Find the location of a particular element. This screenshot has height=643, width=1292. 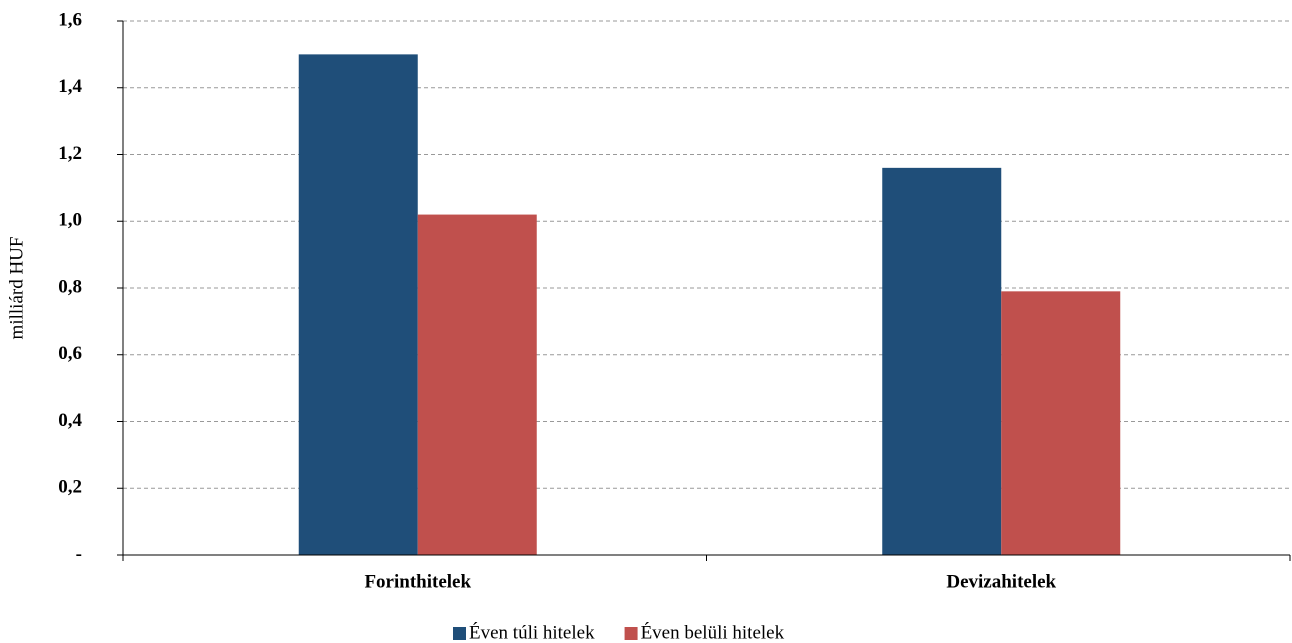

x-tick-label: Forinthitelek is located at coordinates (417, 581).